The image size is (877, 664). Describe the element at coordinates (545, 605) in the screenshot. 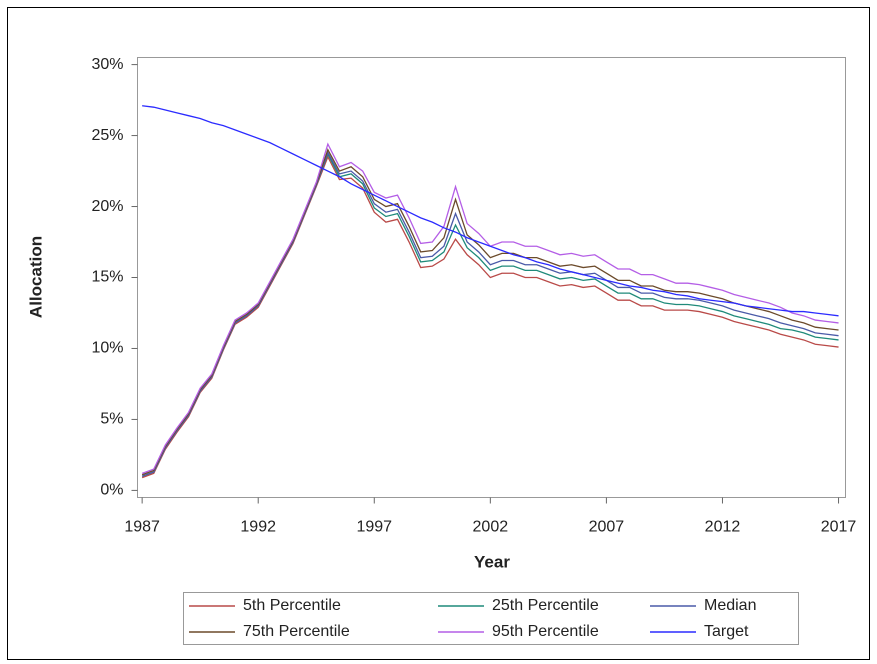

I see `legend-label: 25th Percentile` at that location.